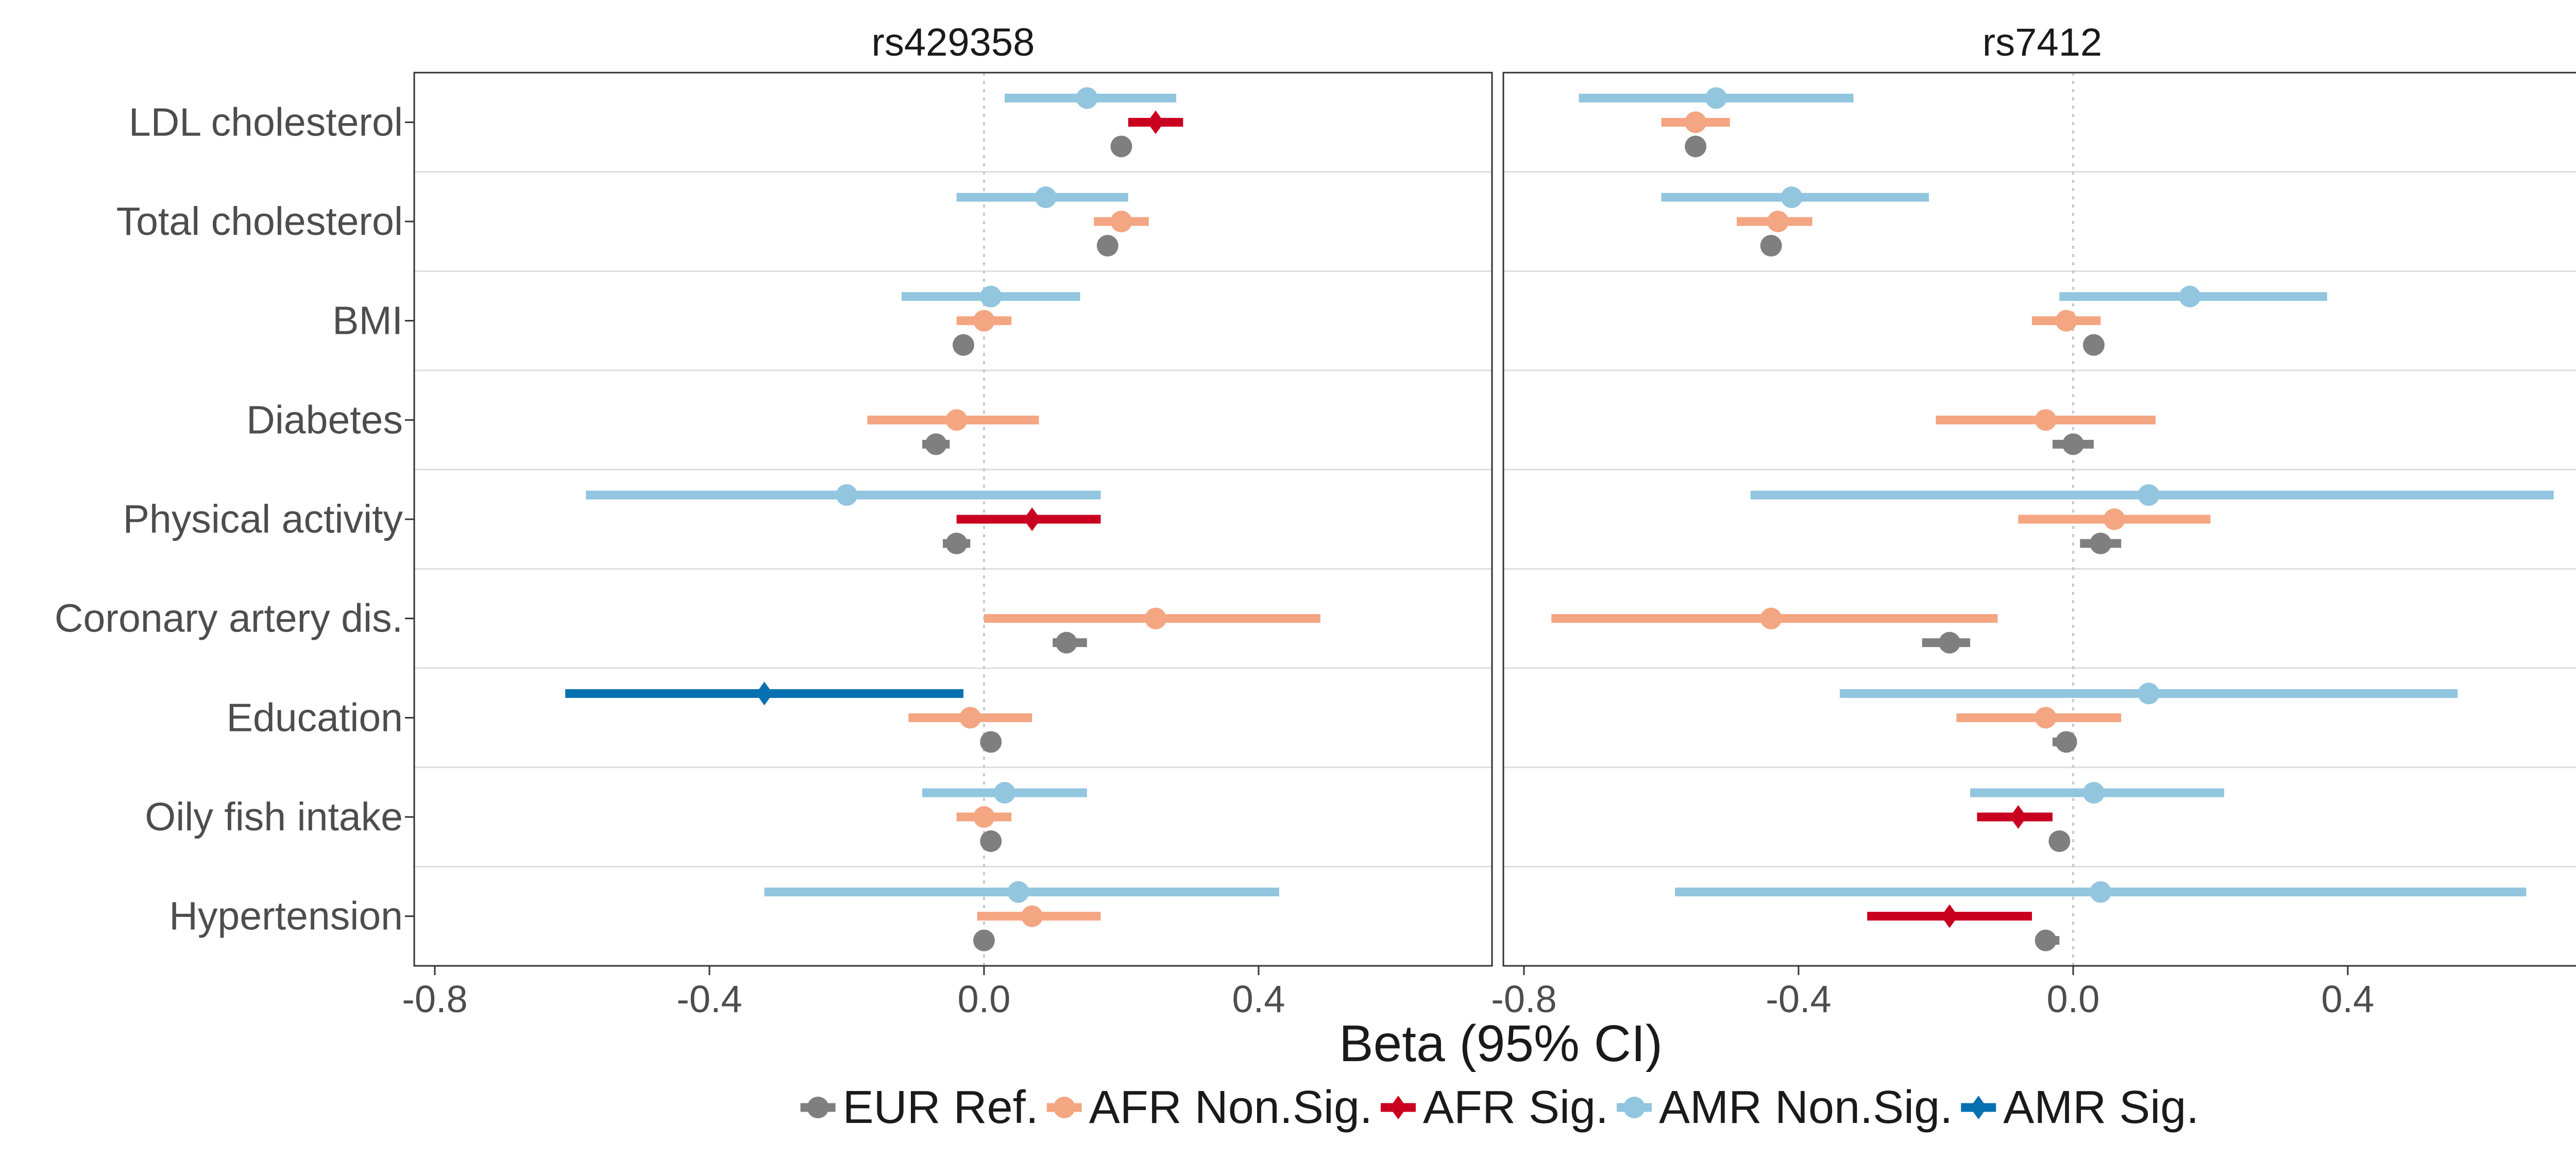 This screenshot has width=2576, height=1159. What do you see at coordinates (259, 221) in the screenshot?
I see `y-tick-label: Total cholesterol` at bounding box center [259, 221].